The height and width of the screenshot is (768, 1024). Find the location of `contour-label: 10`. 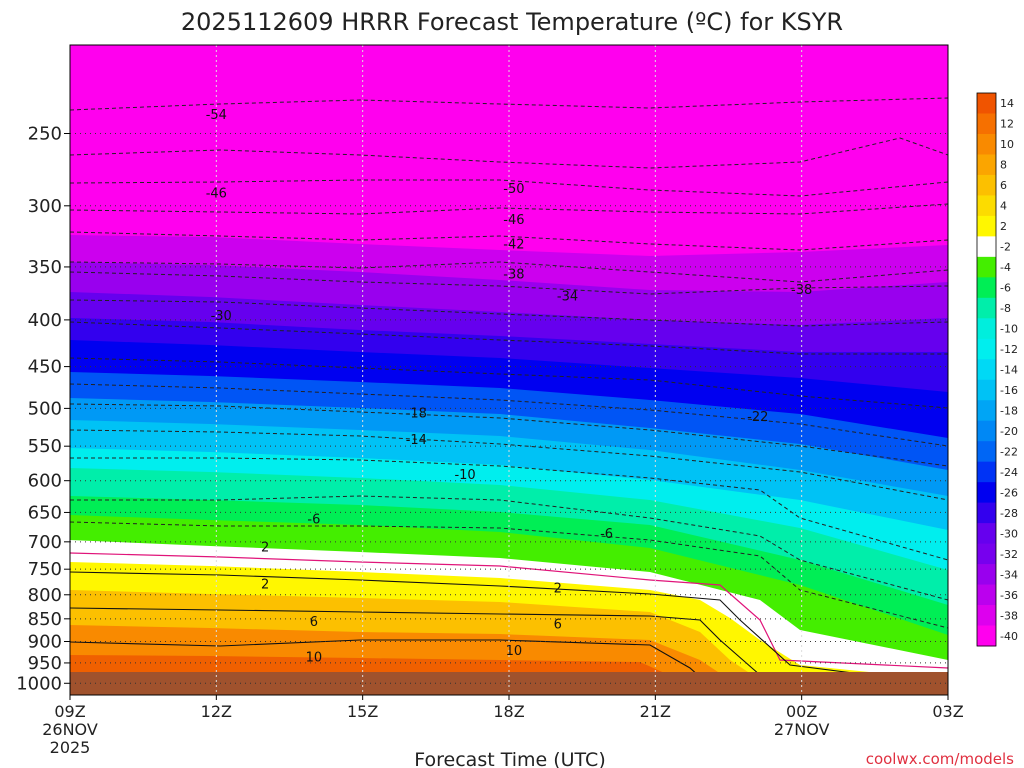

contour-label: 10 is located at coordinates (314, 658).